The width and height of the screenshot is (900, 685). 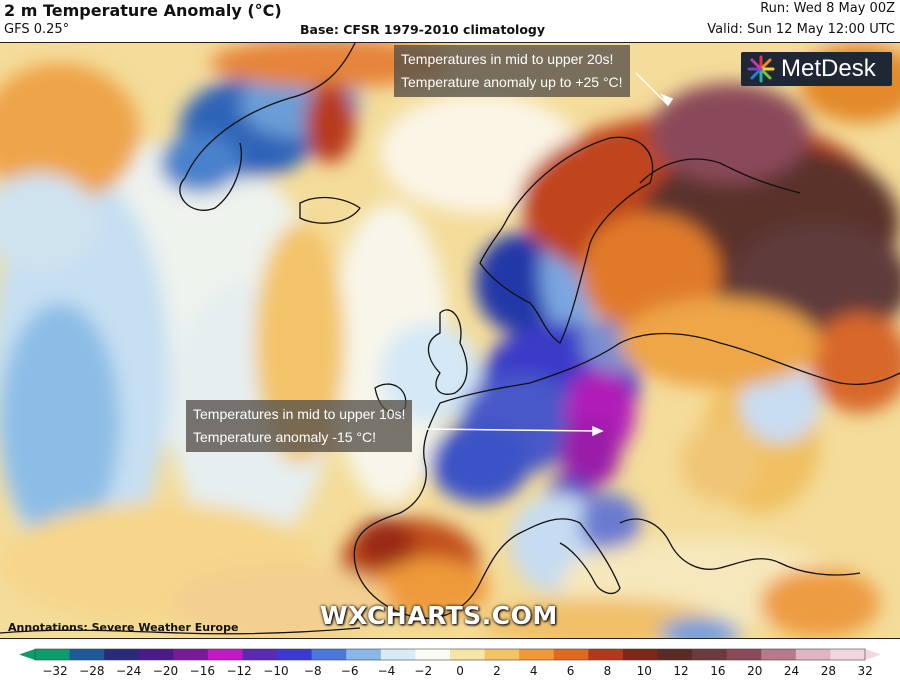 I want to click on scale-max-arrow, so click(x=873, y=654).